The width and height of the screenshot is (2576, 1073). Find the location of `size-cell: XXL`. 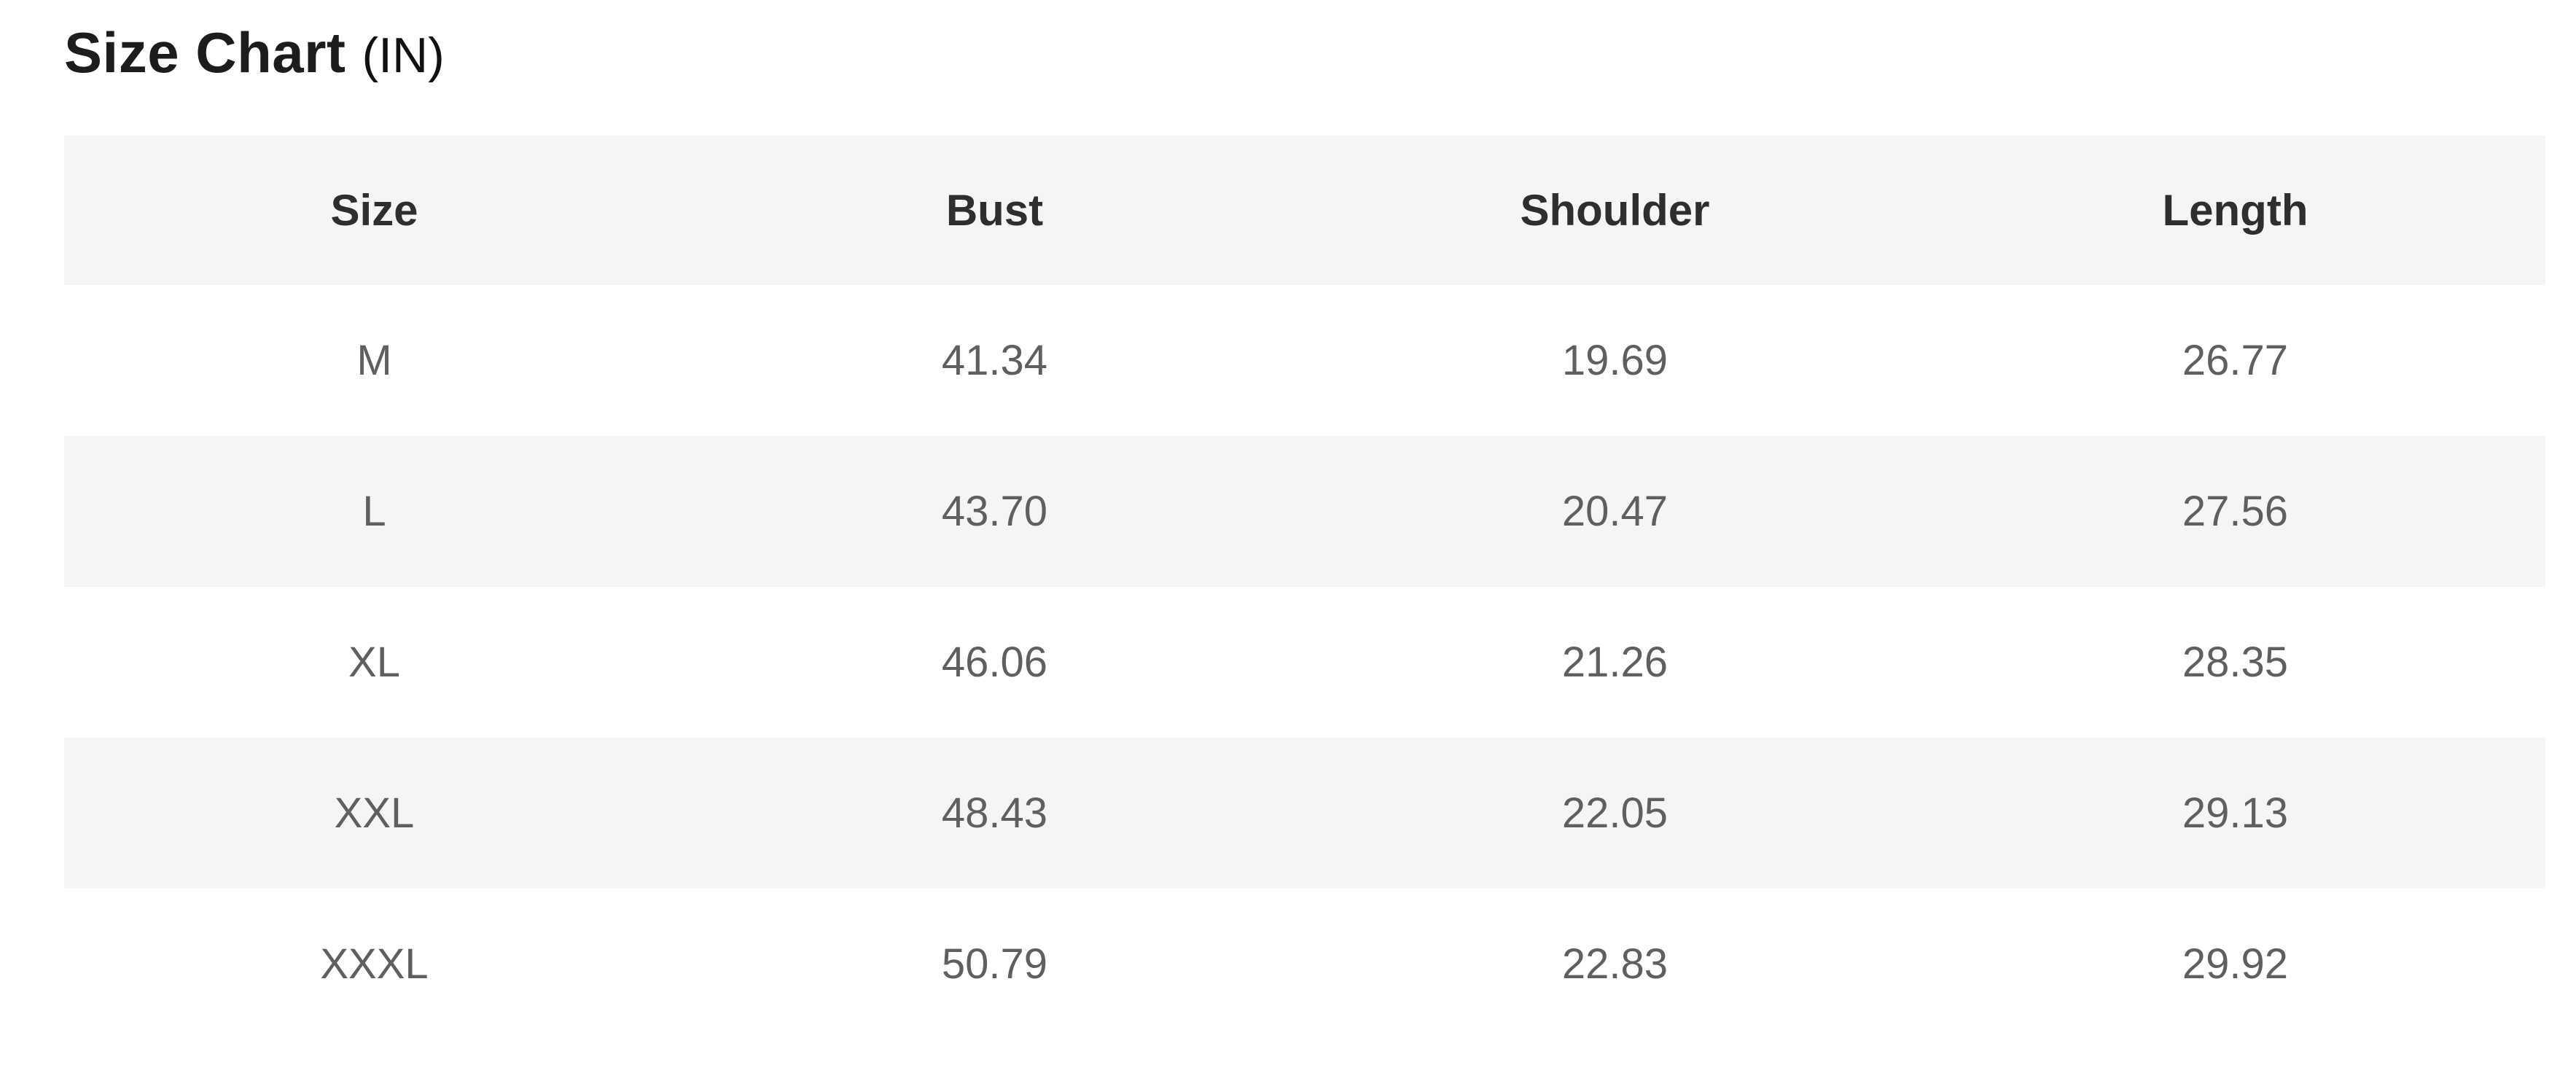

size-cell: XXL is located at coordinates (374, 813).